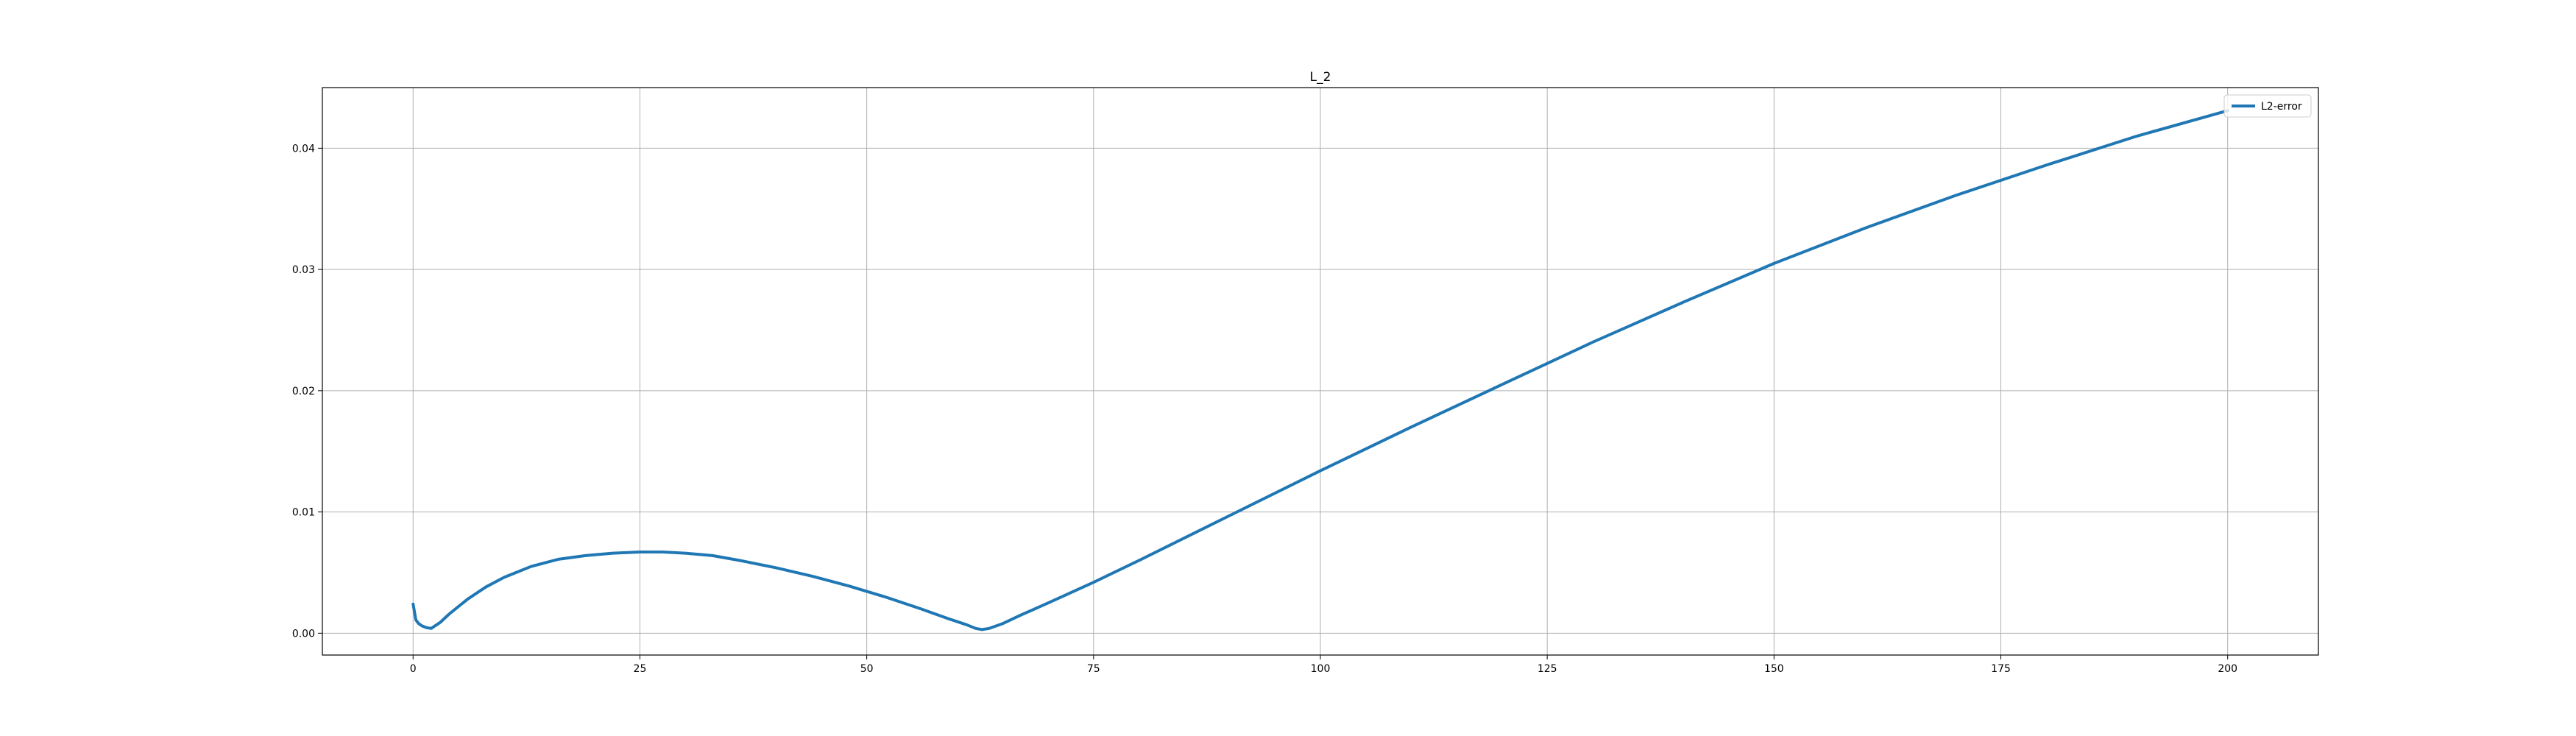 This screenshot has height=736, width=2576. What do you see at coordinates (1774, 669) in the screenshot?
I see `x-tick-label: 150` at bounding box center [1774, 669].